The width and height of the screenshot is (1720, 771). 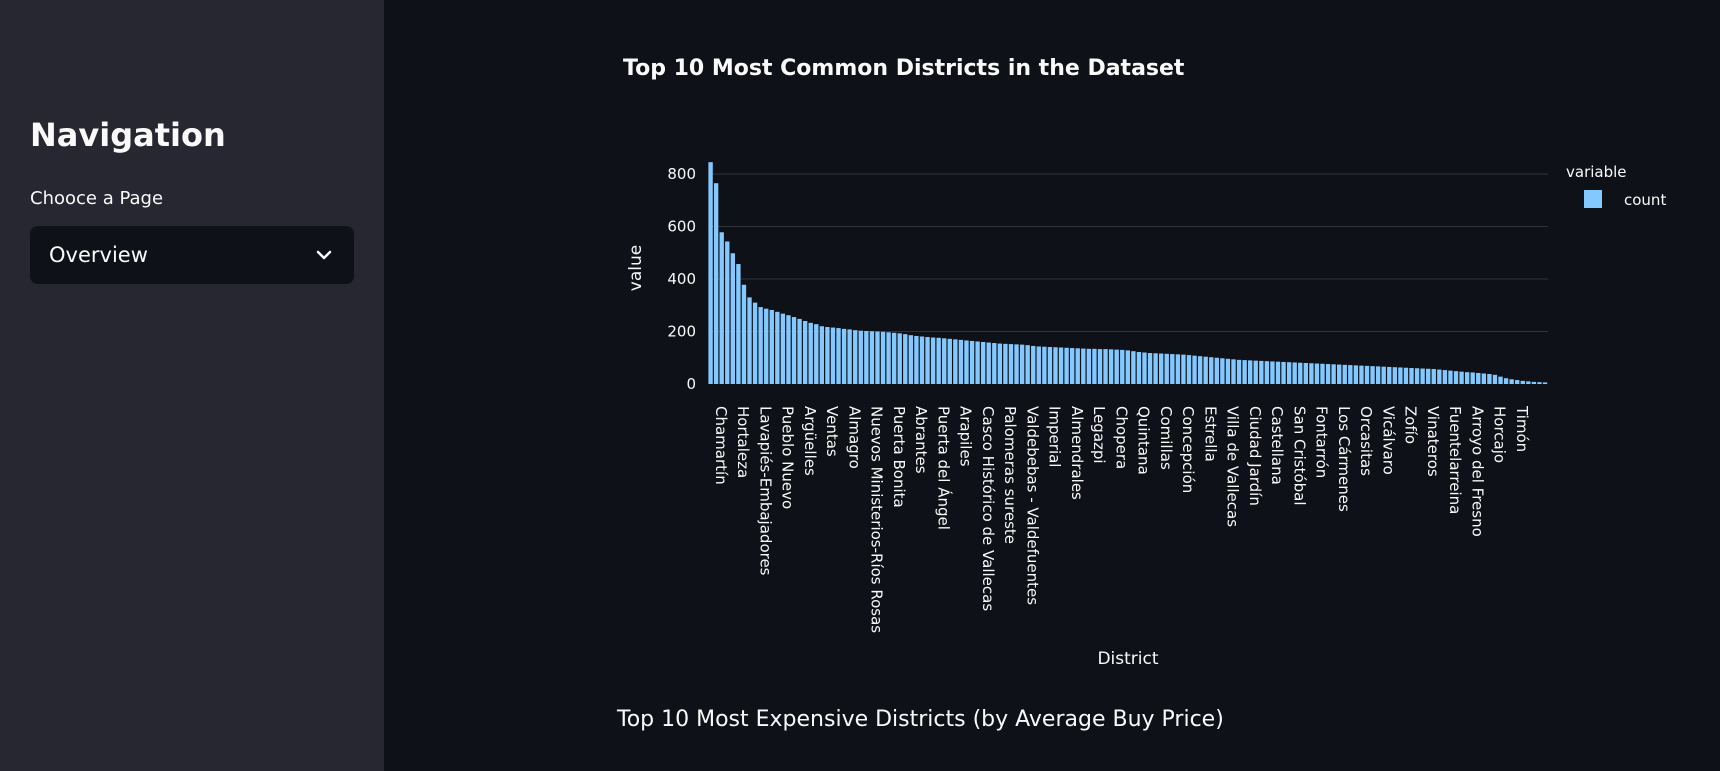 I want to click on x-tick-label: Fuentelarreina, so click(x=1455, y=460).